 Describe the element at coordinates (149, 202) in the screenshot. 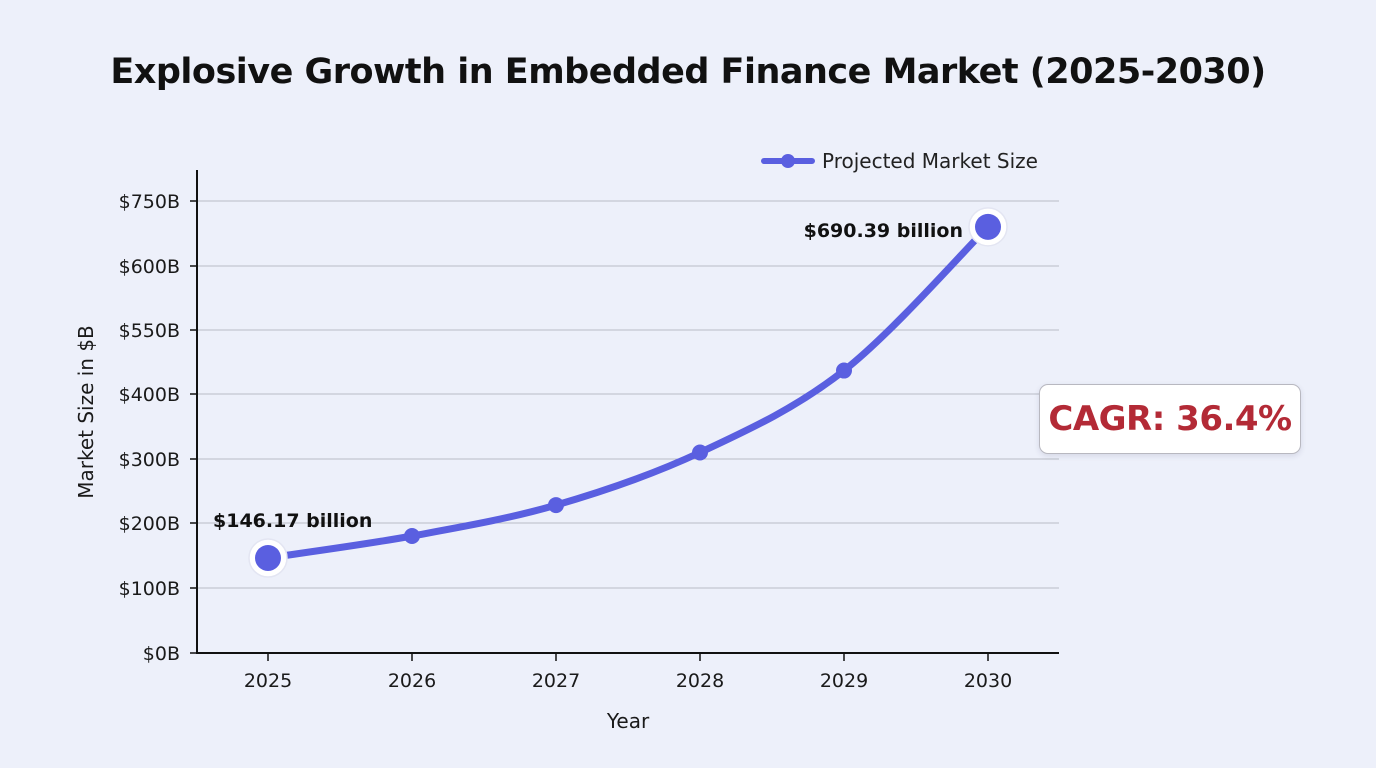

I see `y-tick-label: $750B` at that location.